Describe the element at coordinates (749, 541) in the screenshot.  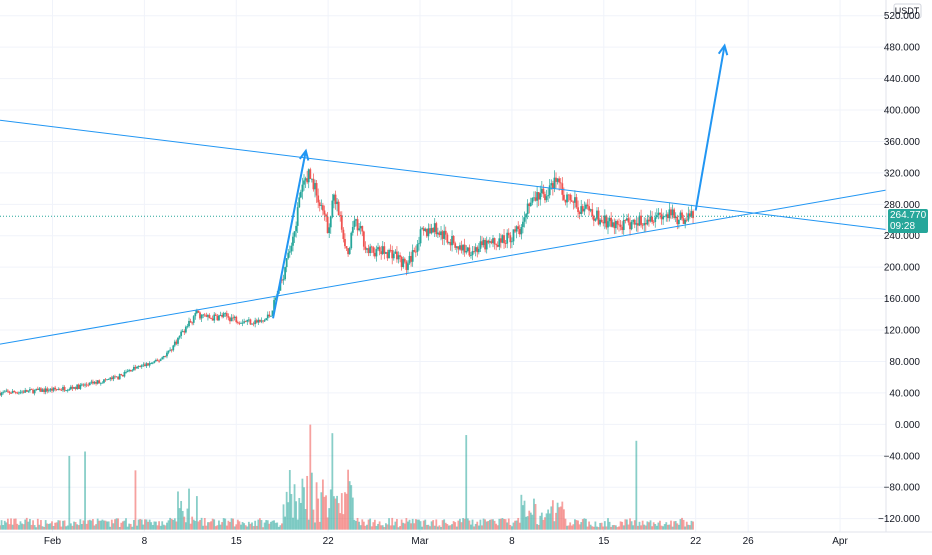
I see `x-tick-label: 26` at that location.